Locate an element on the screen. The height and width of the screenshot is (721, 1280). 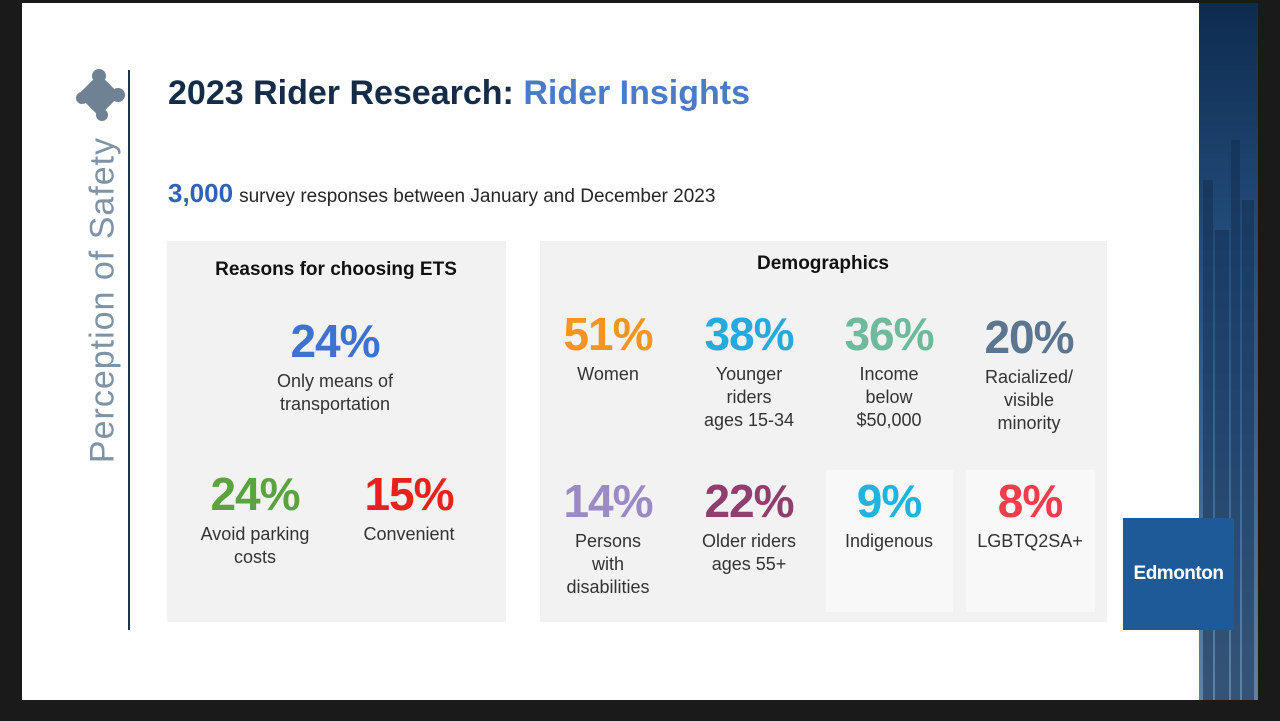
demographic-stat-value: 38% is located at coordinates (749, 334).